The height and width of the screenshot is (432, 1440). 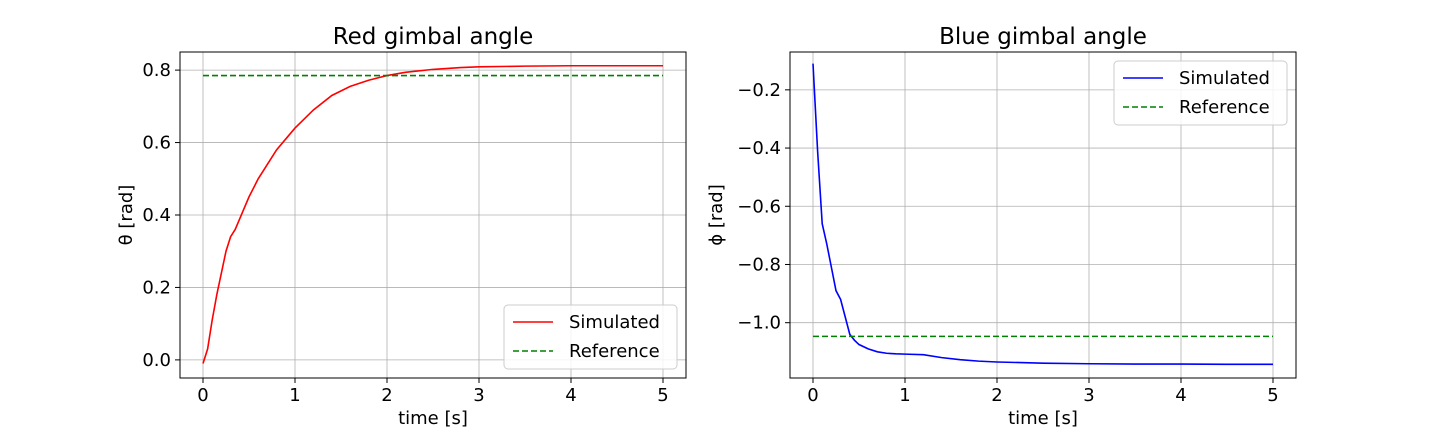 I want to click on y-tick-label: 0.2, so click(x=156, y=287).